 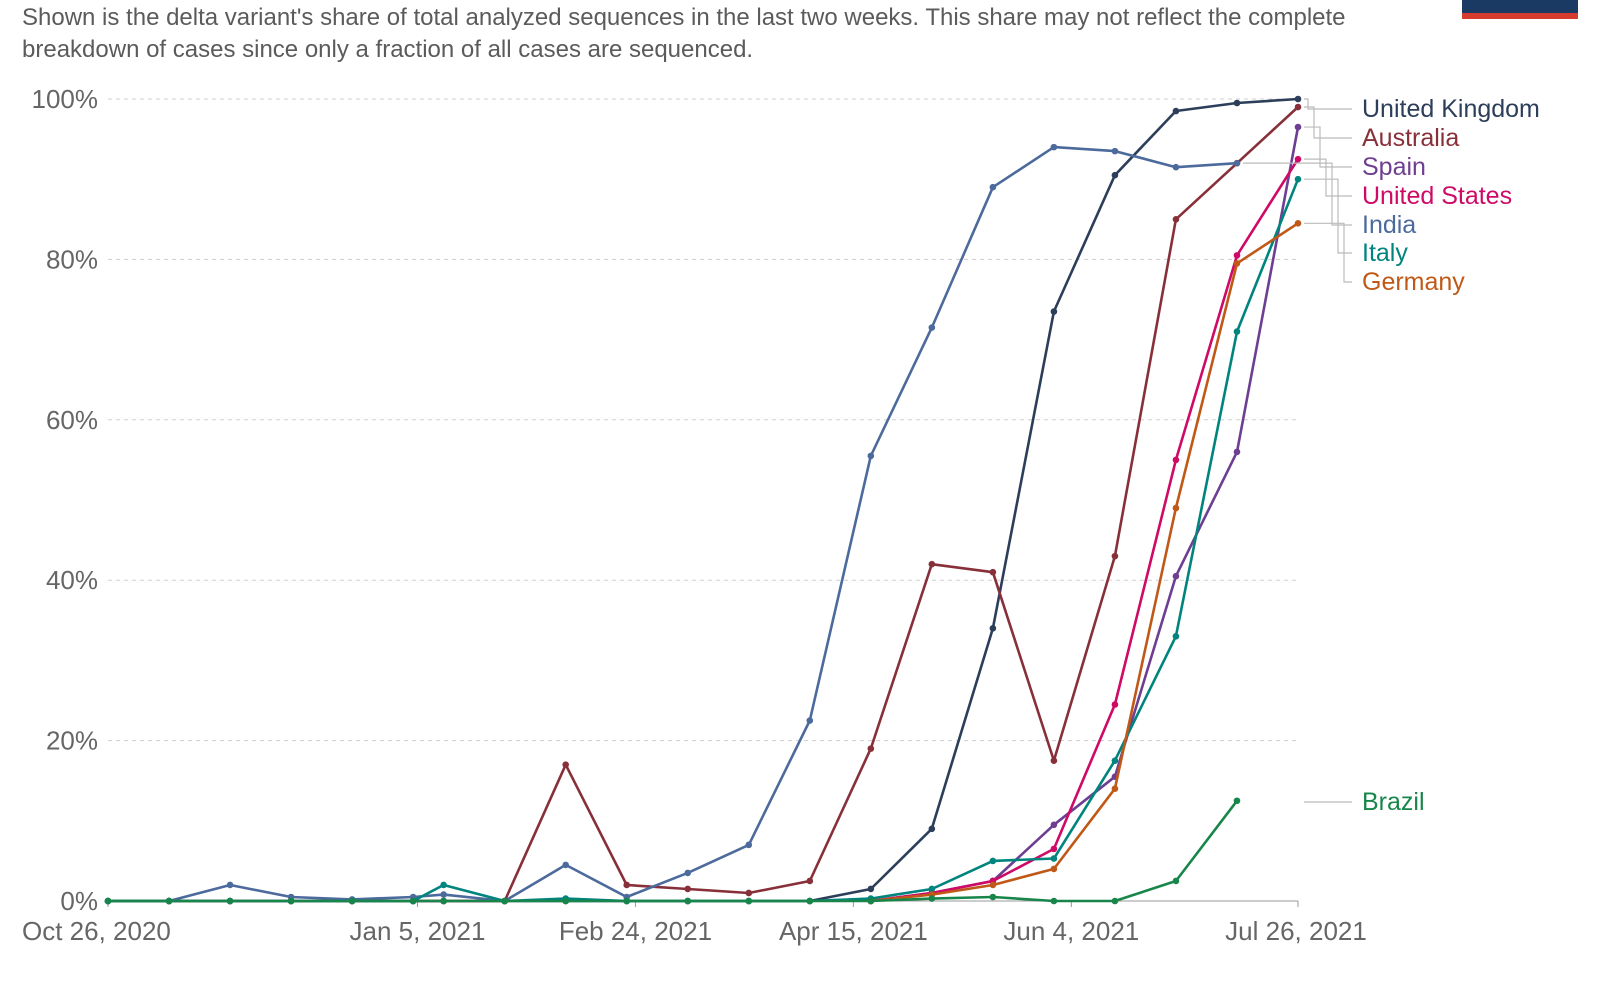 I want to click on series-label: Italy, so click(x=1385, y=253).